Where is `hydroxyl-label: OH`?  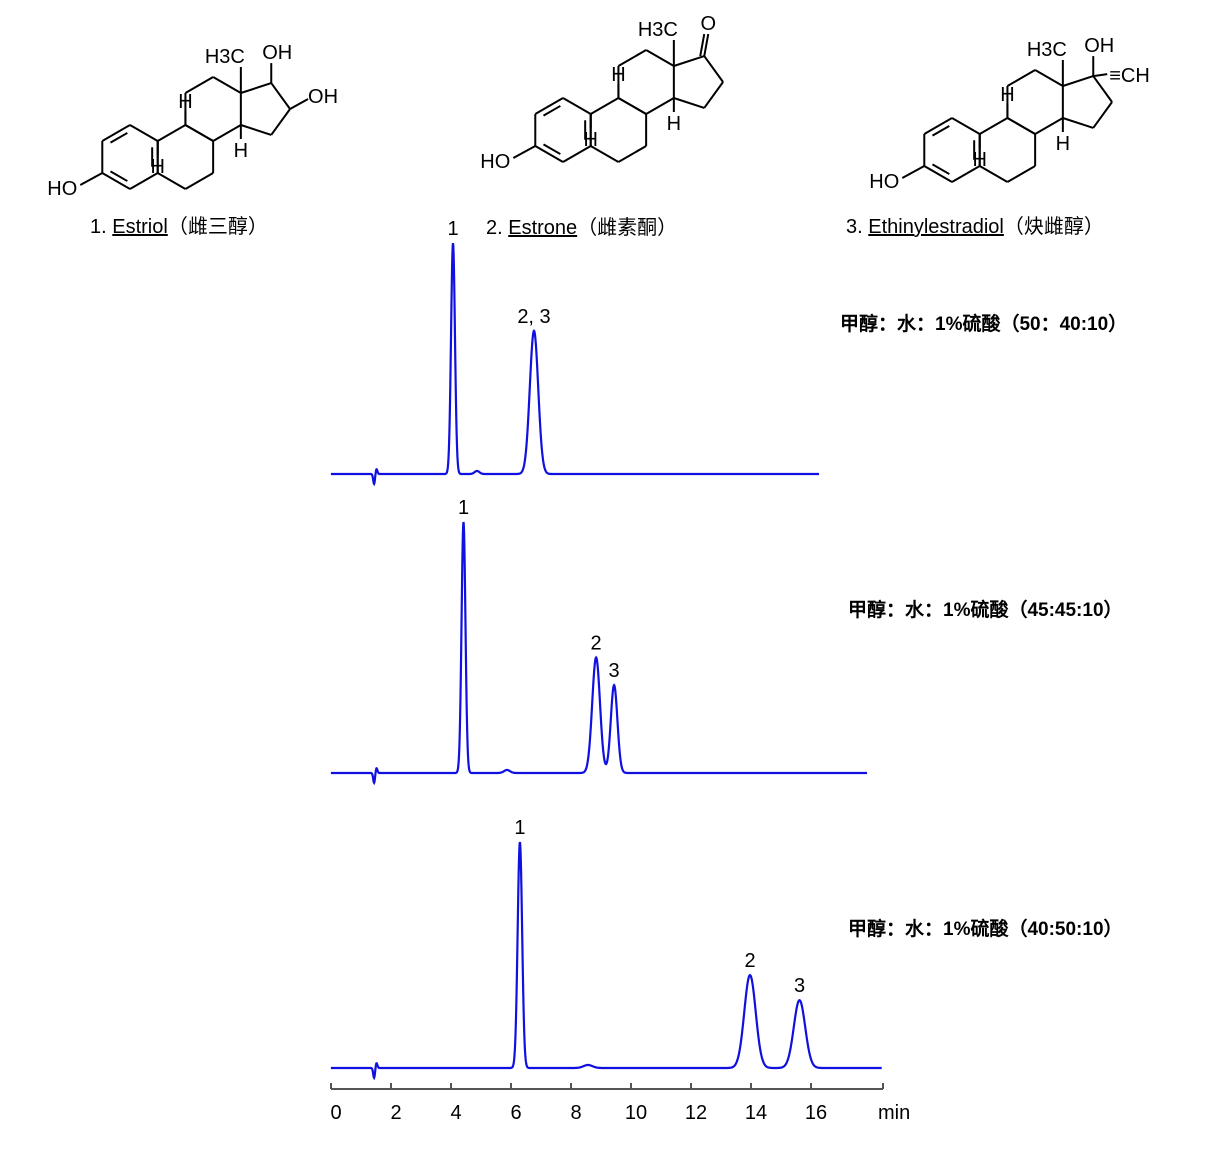 hydroxyl-label: OH is located at coordinates (323, 97).